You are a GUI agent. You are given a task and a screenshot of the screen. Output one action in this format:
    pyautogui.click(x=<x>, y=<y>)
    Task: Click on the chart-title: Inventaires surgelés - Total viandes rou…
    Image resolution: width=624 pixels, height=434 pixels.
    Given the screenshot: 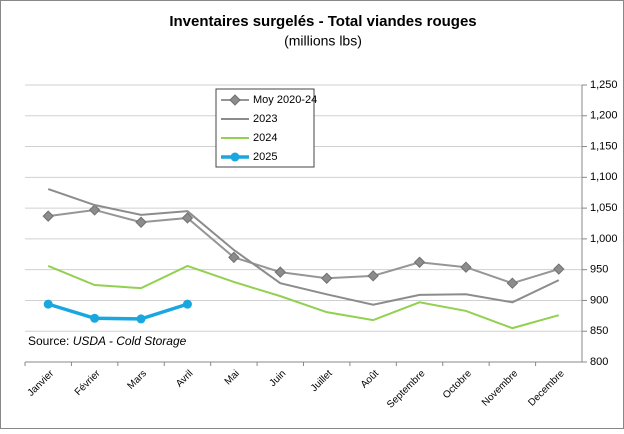 What is the action you would take?
    pyautogui.click(x=322, y=21)
    